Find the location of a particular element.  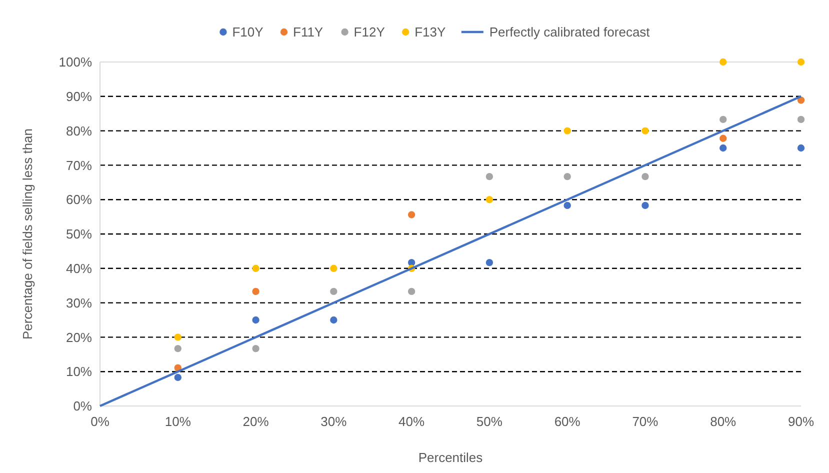

y-tick-label: 80% is located at coordinates (79, 130).